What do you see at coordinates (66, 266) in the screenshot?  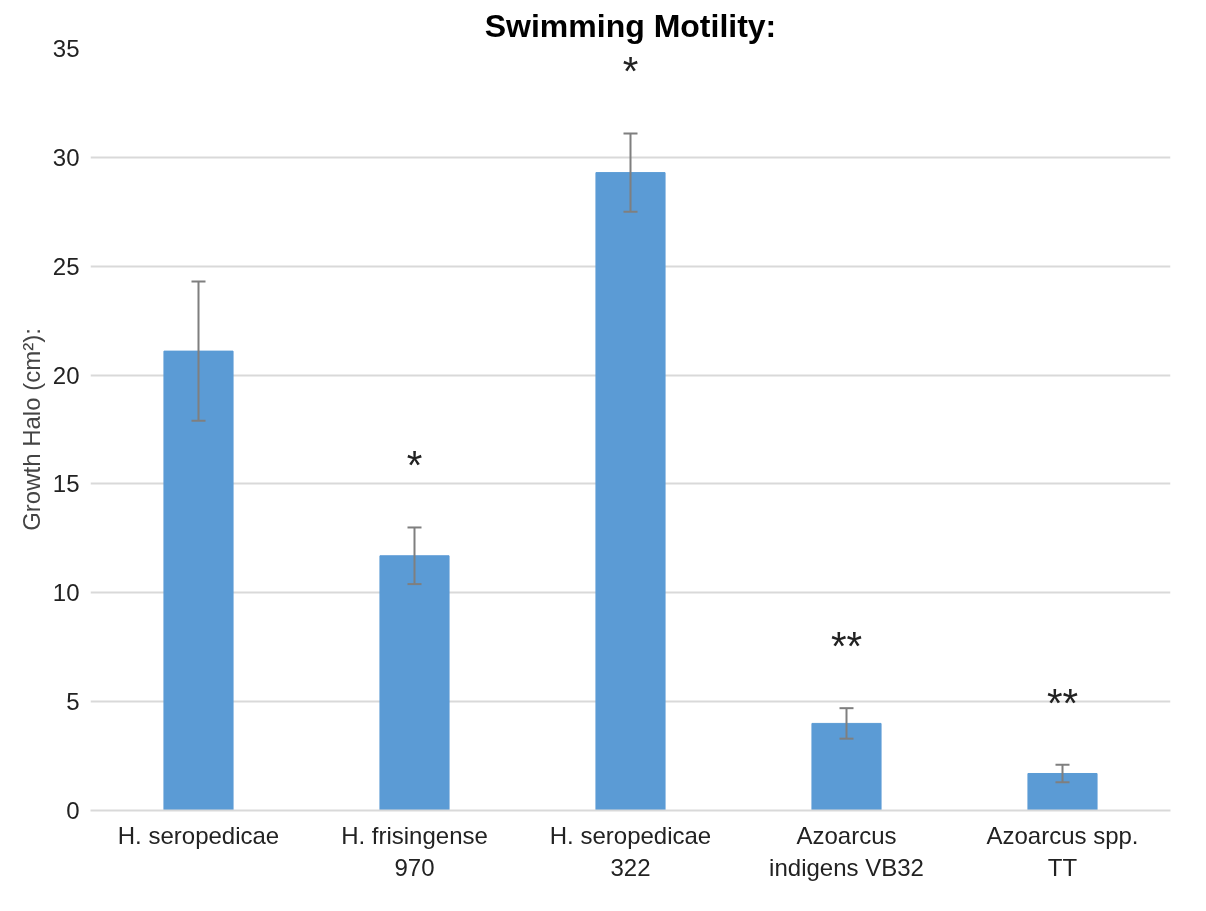 I see `y-tick-label: 25` at bounding box center [66, 266].